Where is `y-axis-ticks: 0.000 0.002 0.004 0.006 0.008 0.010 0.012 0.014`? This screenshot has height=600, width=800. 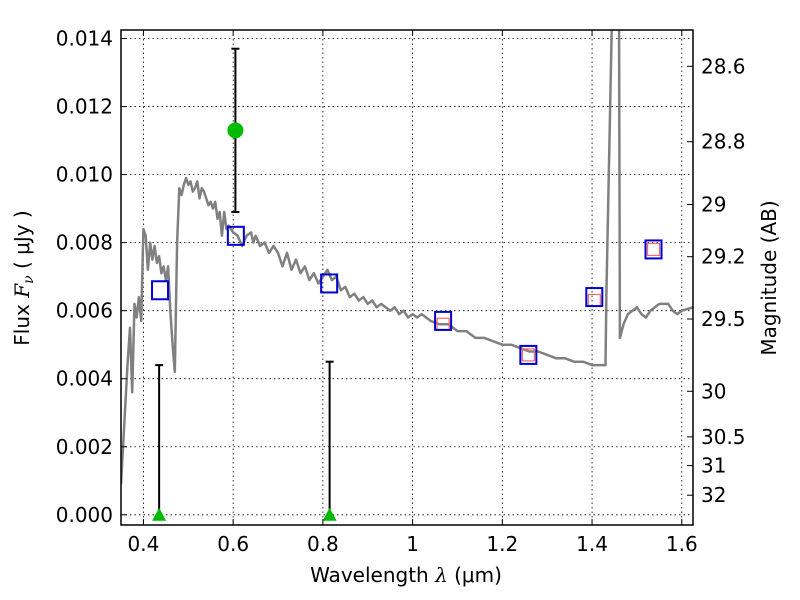 y-axis-ticks: 0.000 0.002 0.004 0.006 0.008 0.010 0.012 0.014 is located at coordinates (91, 277).